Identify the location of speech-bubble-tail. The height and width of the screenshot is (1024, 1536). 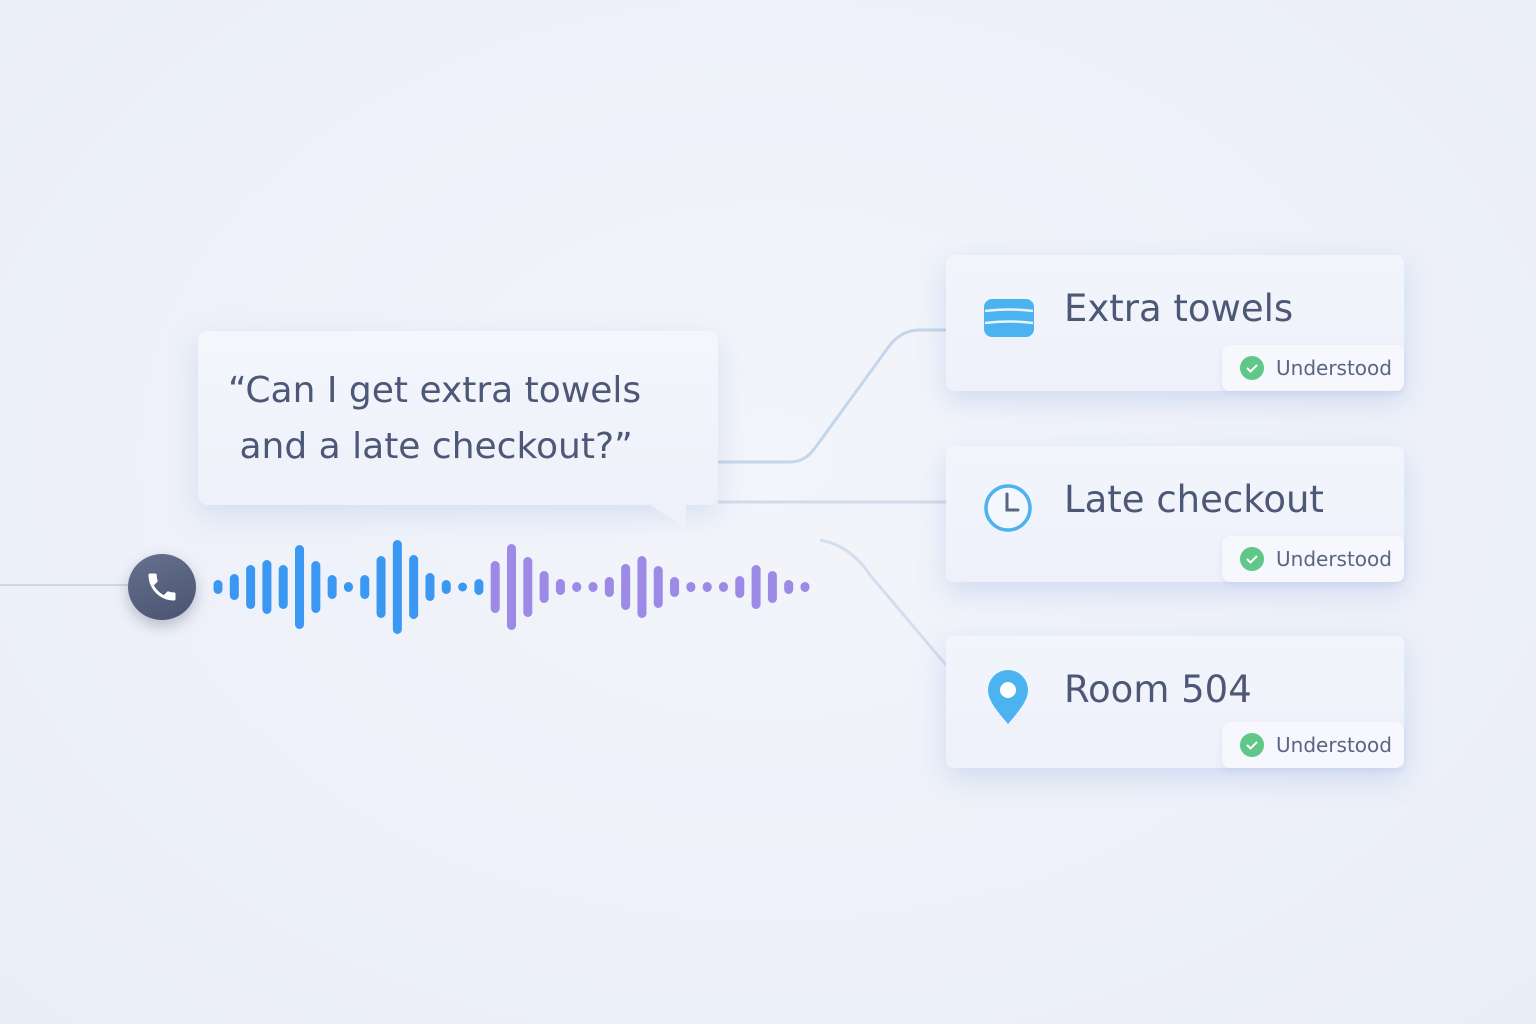
(667, 516).